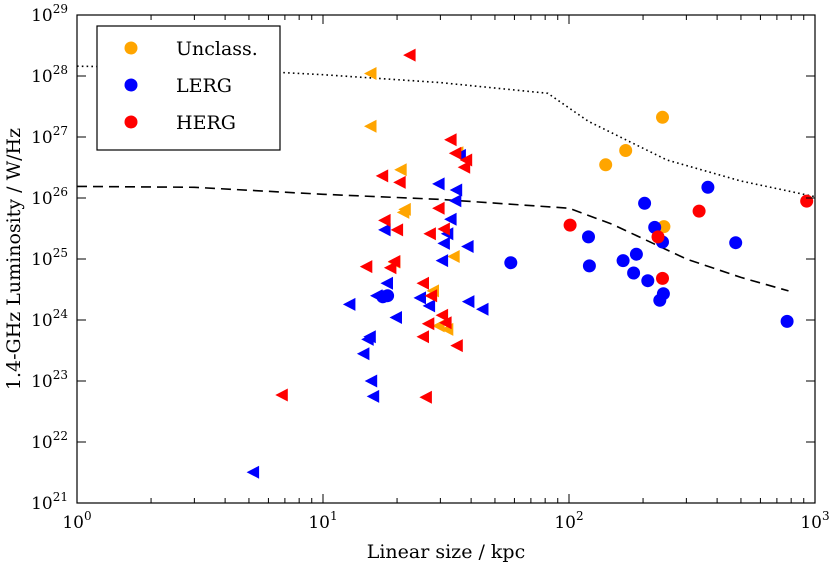 The image size is (830, 566). What do you see at coordinates (49, 197) in the screenshot?
I see `y-tick-label: 1026` at bounding box center [49, 197].